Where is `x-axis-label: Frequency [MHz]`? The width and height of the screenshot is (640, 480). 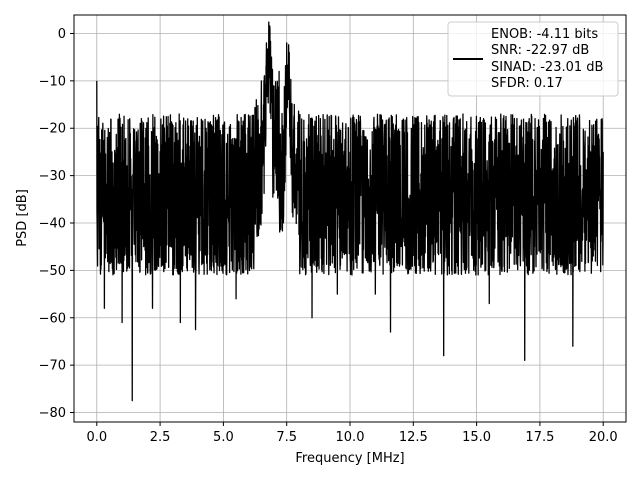 x-axis-label: Frequency [MHz] is located at coordinates (349, 458).